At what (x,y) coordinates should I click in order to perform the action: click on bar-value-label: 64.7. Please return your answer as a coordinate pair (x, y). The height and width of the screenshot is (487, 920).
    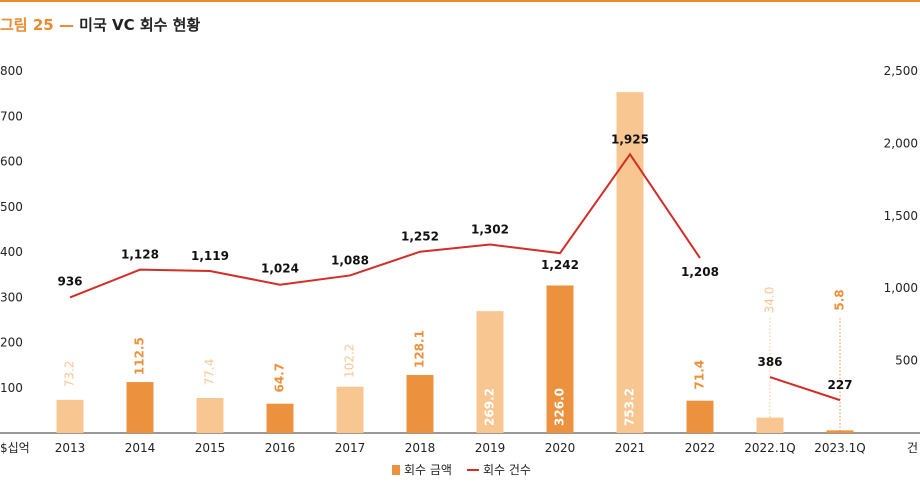
    Looking at the image, I should click on (280, 378).